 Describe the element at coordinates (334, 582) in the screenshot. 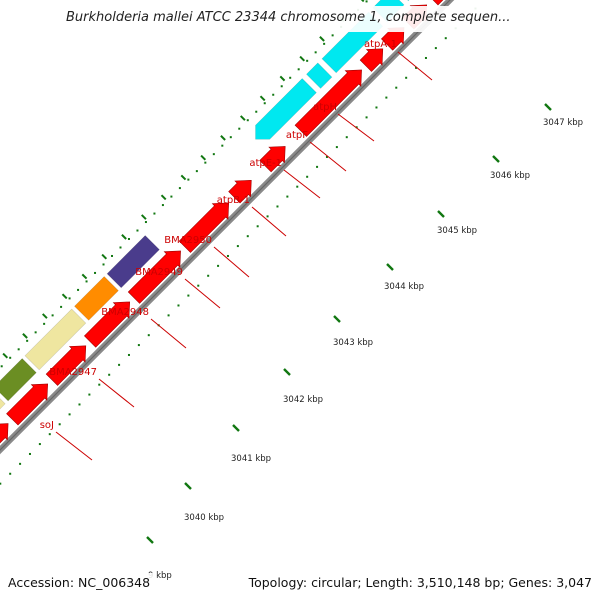

I see `topology-value: circular` at that location.